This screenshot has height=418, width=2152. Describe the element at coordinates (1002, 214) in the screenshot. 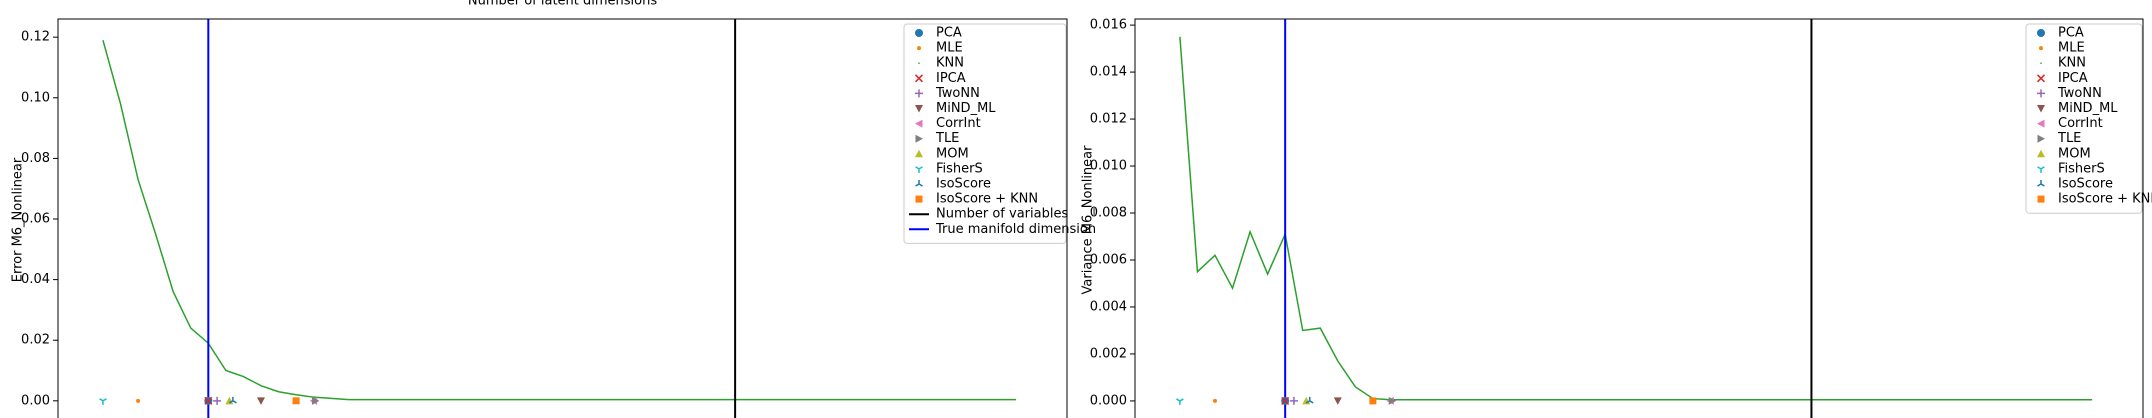

I see `legend-label: Number of variables` at that location.